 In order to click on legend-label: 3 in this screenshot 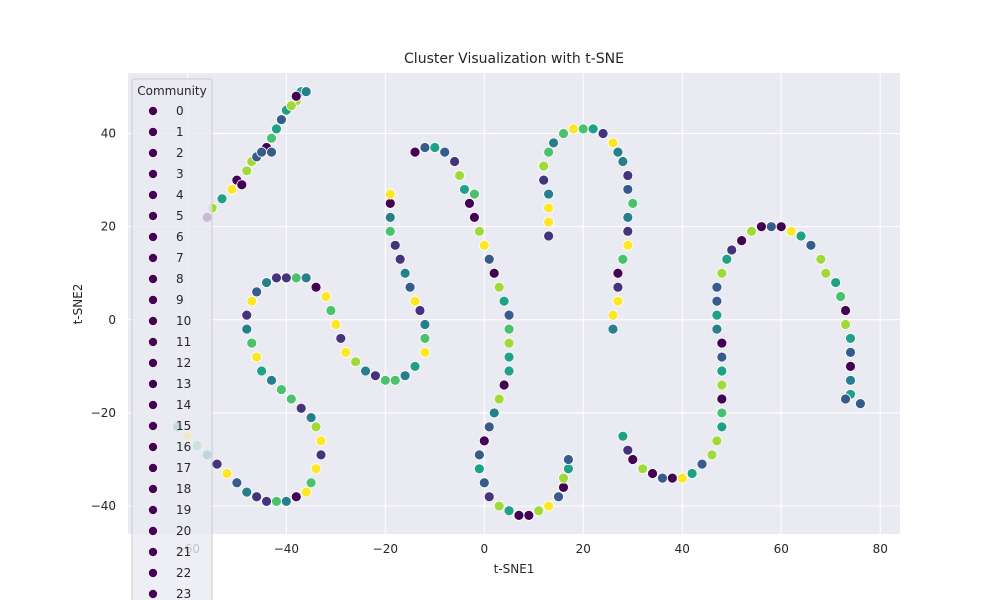, I will do `click(180, 174)`.